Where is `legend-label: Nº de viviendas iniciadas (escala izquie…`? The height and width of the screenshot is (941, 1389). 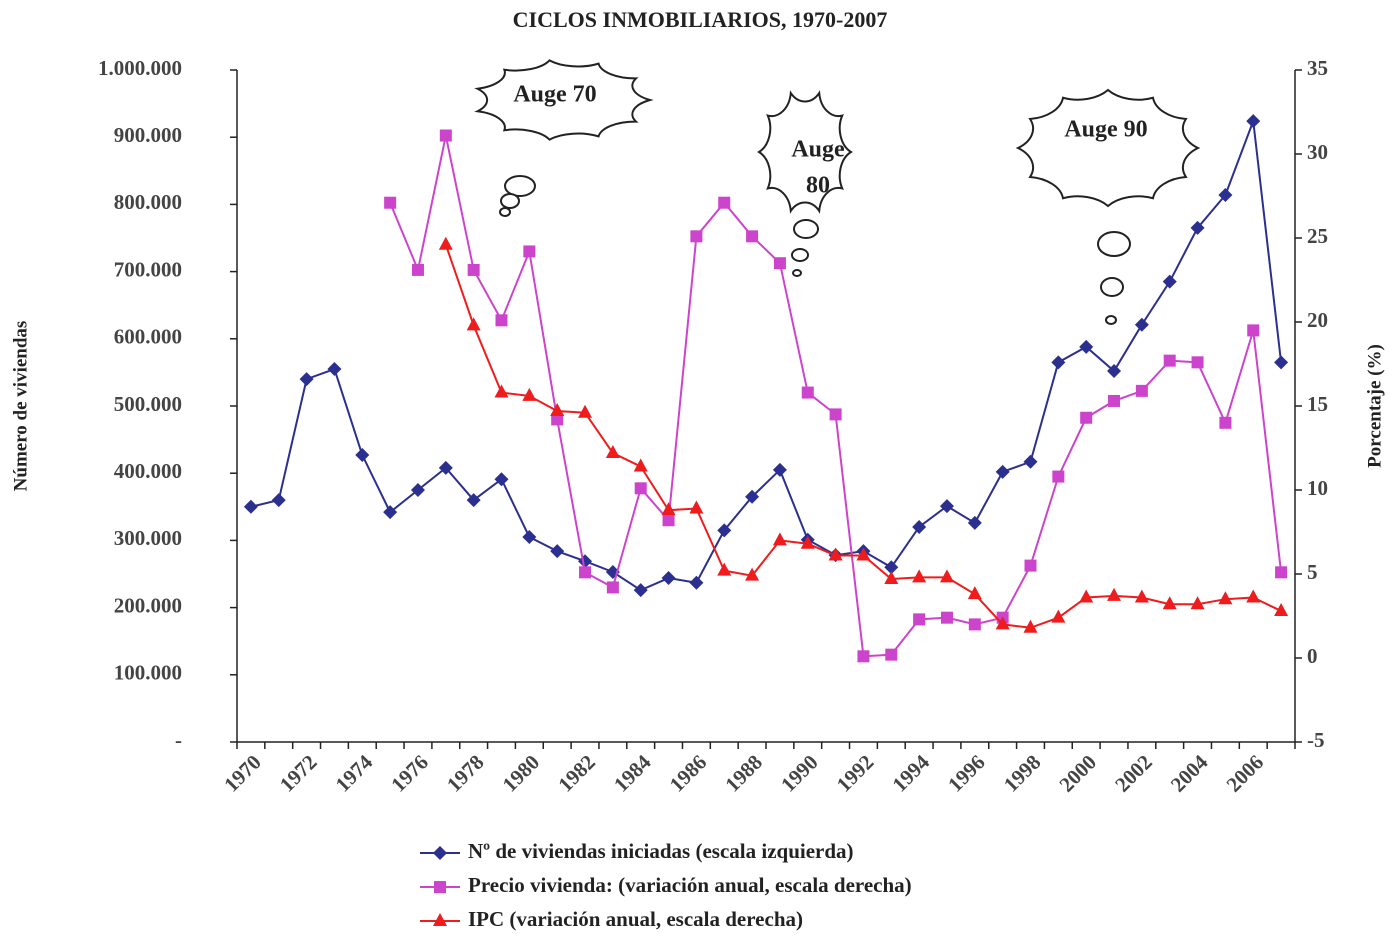
legend-label: Nº de viviendas iniciadas (escala izquie… is located at coordinates (661, 851).